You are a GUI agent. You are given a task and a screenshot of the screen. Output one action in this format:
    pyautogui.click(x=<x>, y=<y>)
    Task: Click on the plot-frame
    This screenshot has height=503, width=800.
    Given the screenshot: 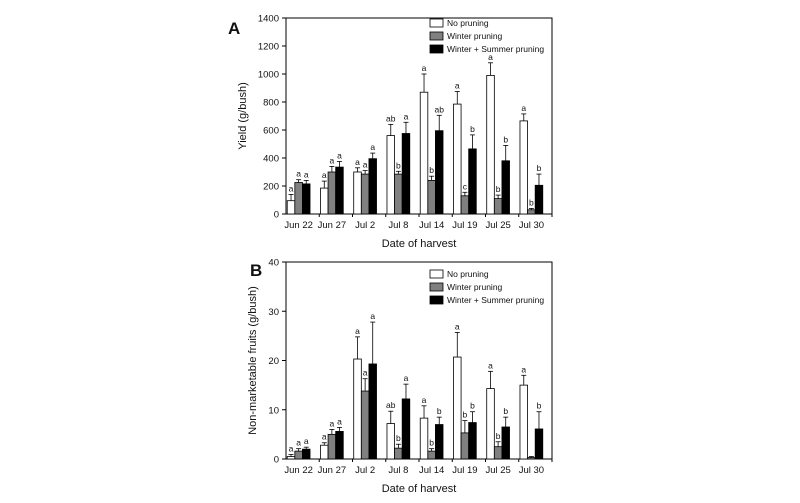 What is the action you would take?
    pyautogui.click(x=419, y=360)
    